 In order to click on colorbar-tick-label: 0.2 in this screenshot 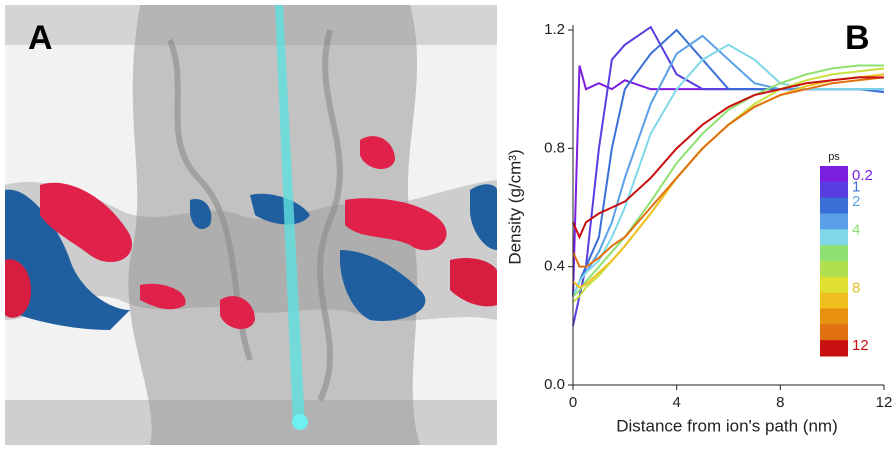, I will do `click(862, 175)`.